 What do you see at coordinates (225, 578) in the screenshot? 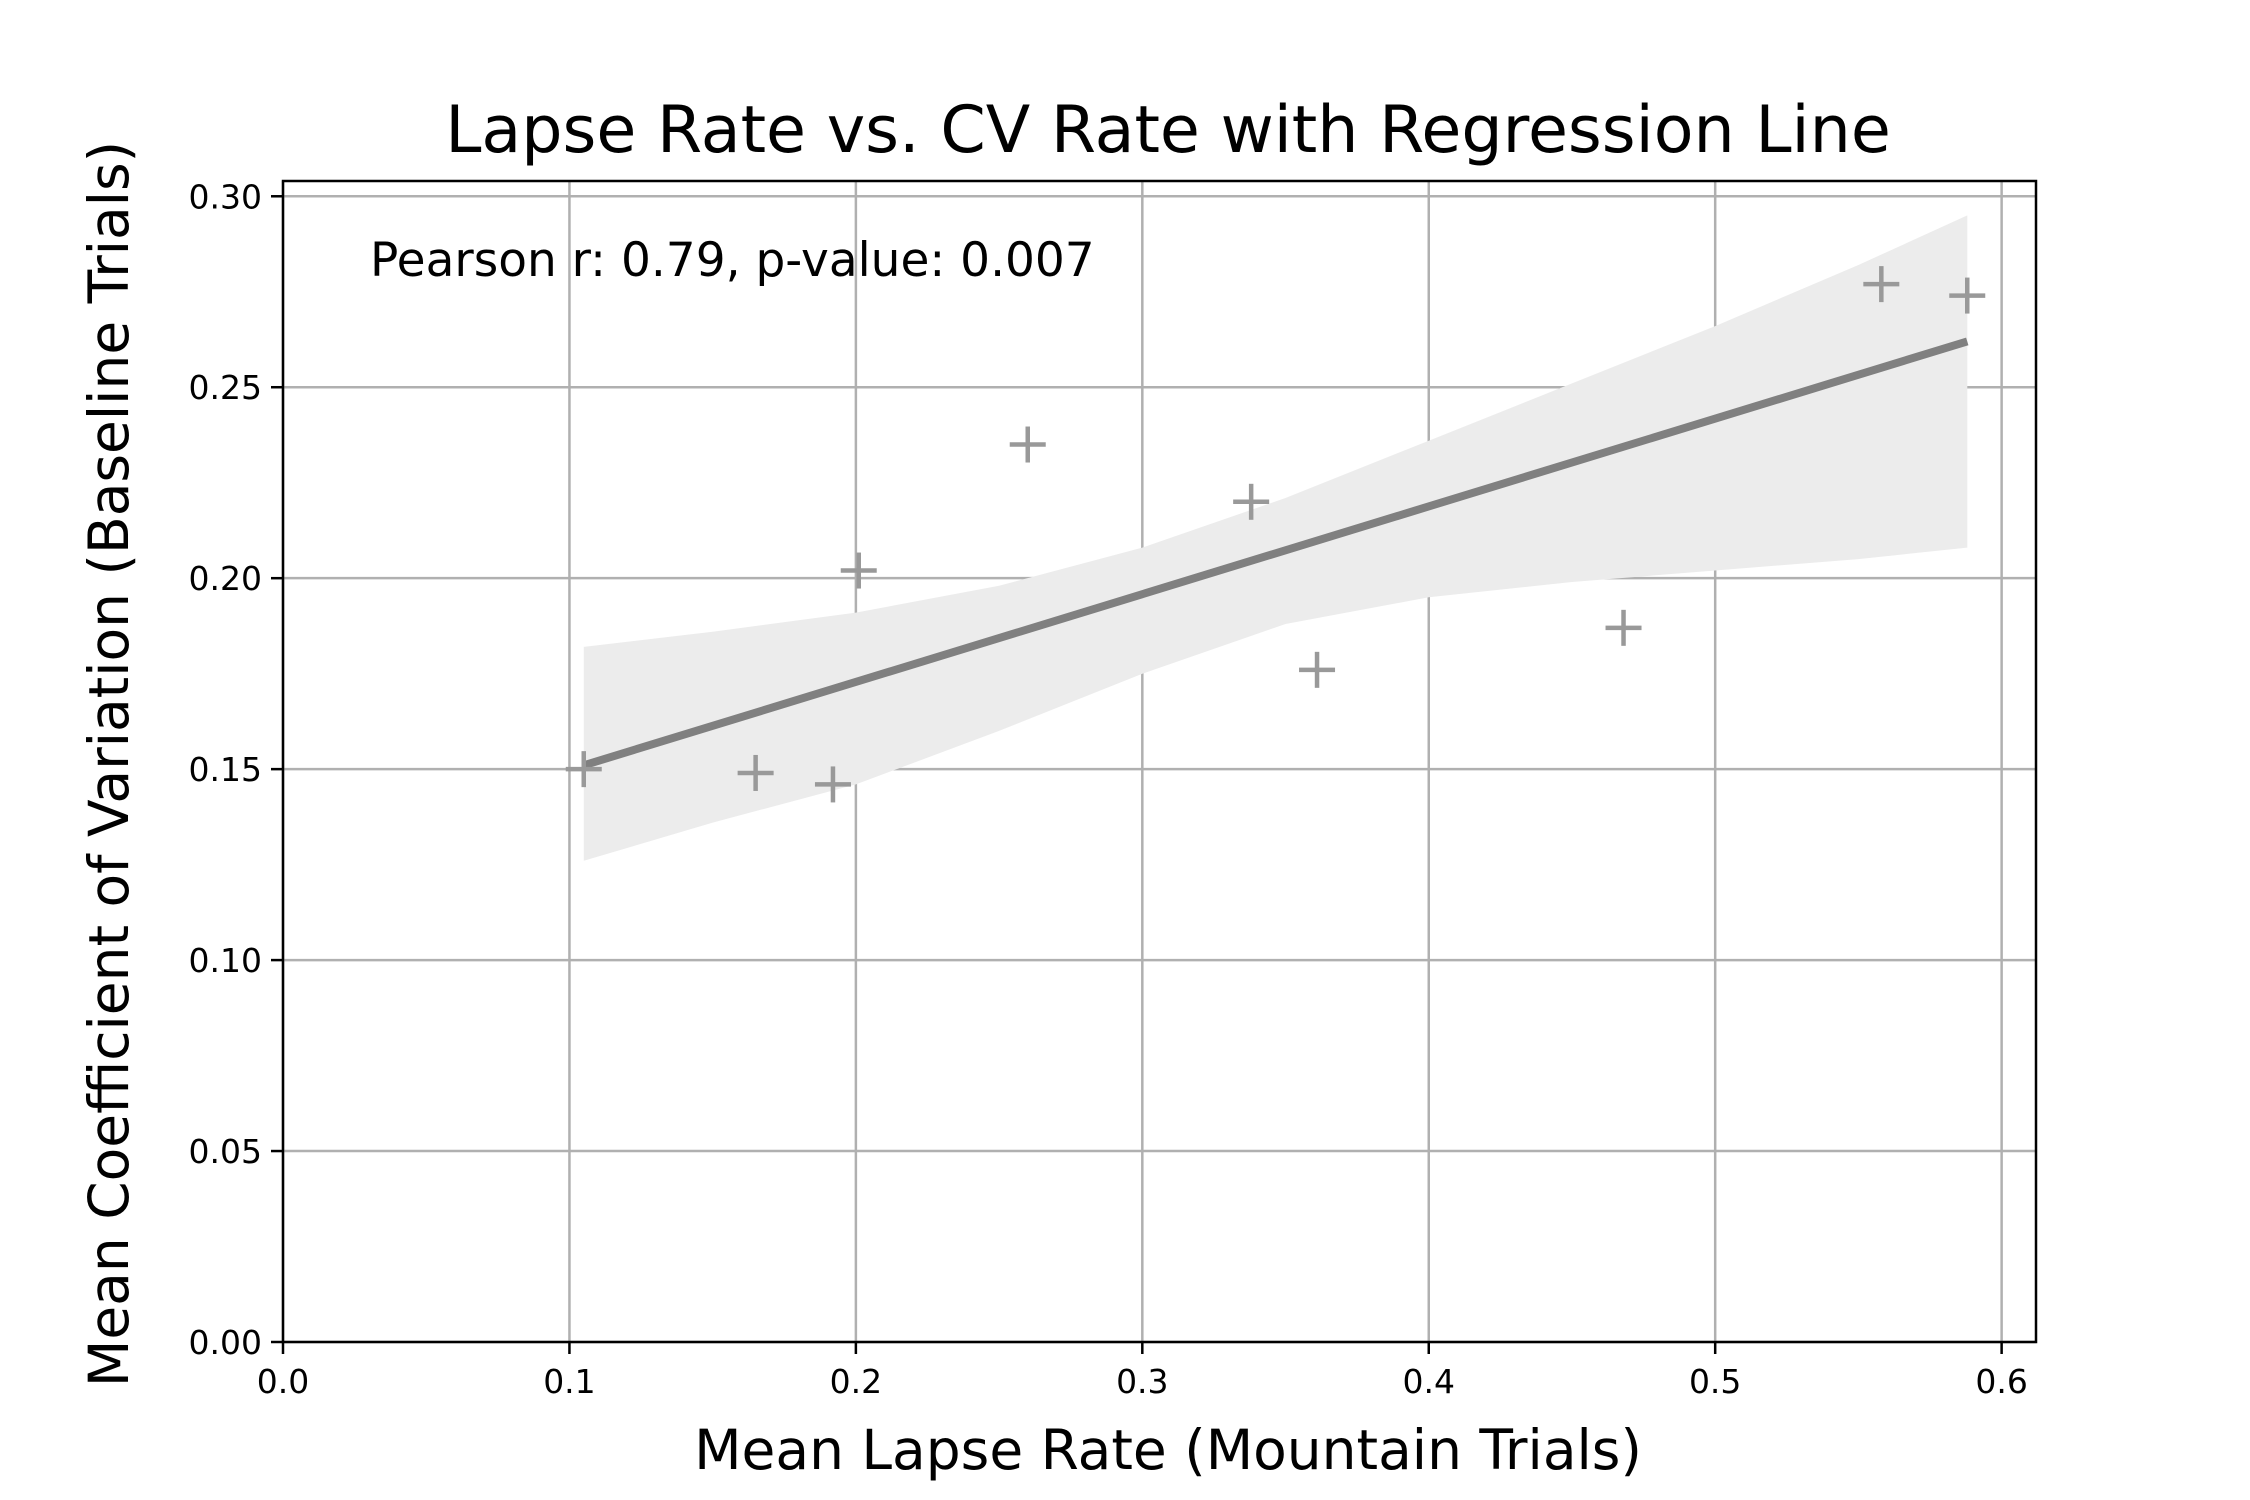
I see `y-tick-label: 0.20` at bounding box center [225, 578].